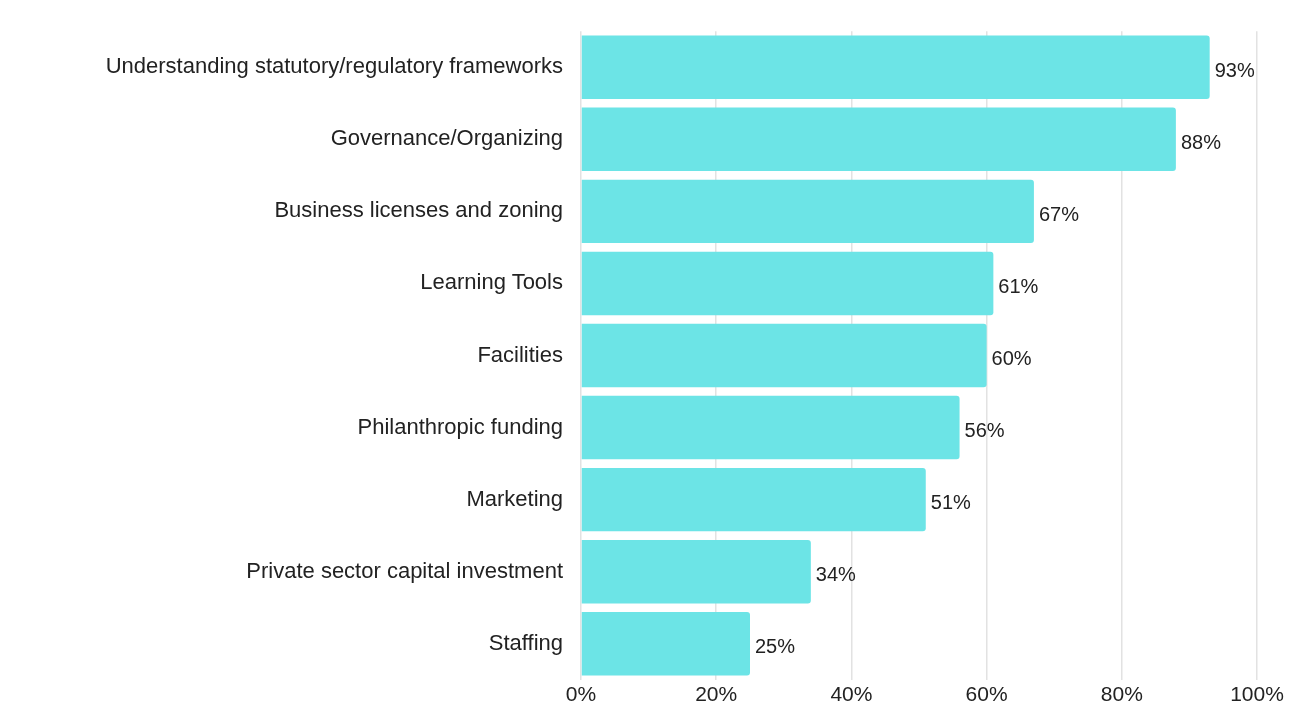 This screenshot has width=1295, height=715. What do you see at coordinates (716, 694) in the screenshot?
I see `x-tick-label: 20%` at bounding box center [716, 694].